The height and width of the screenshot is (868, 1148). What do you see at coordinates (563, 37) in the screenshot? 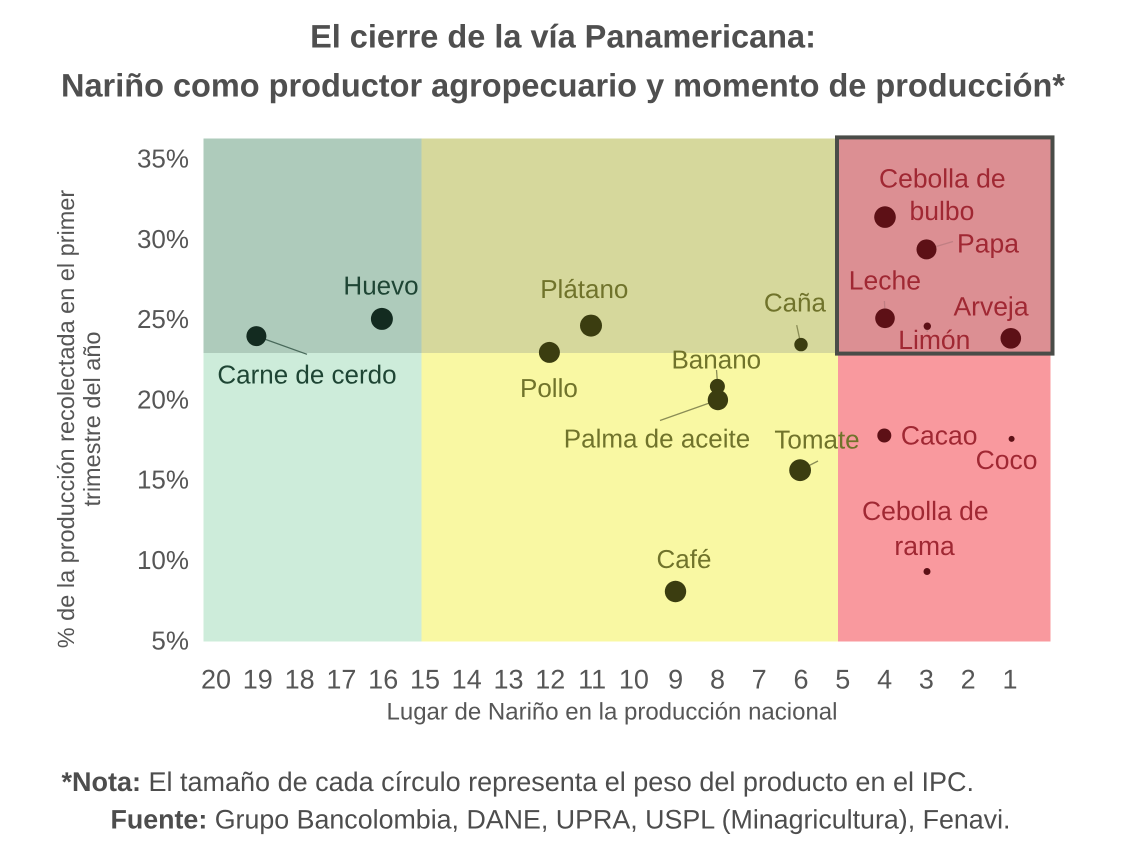
I see `svg-text:El cierre de la vía Panamerica: El cierre de la vía Panamericana:` at bounding box center [563, 37].